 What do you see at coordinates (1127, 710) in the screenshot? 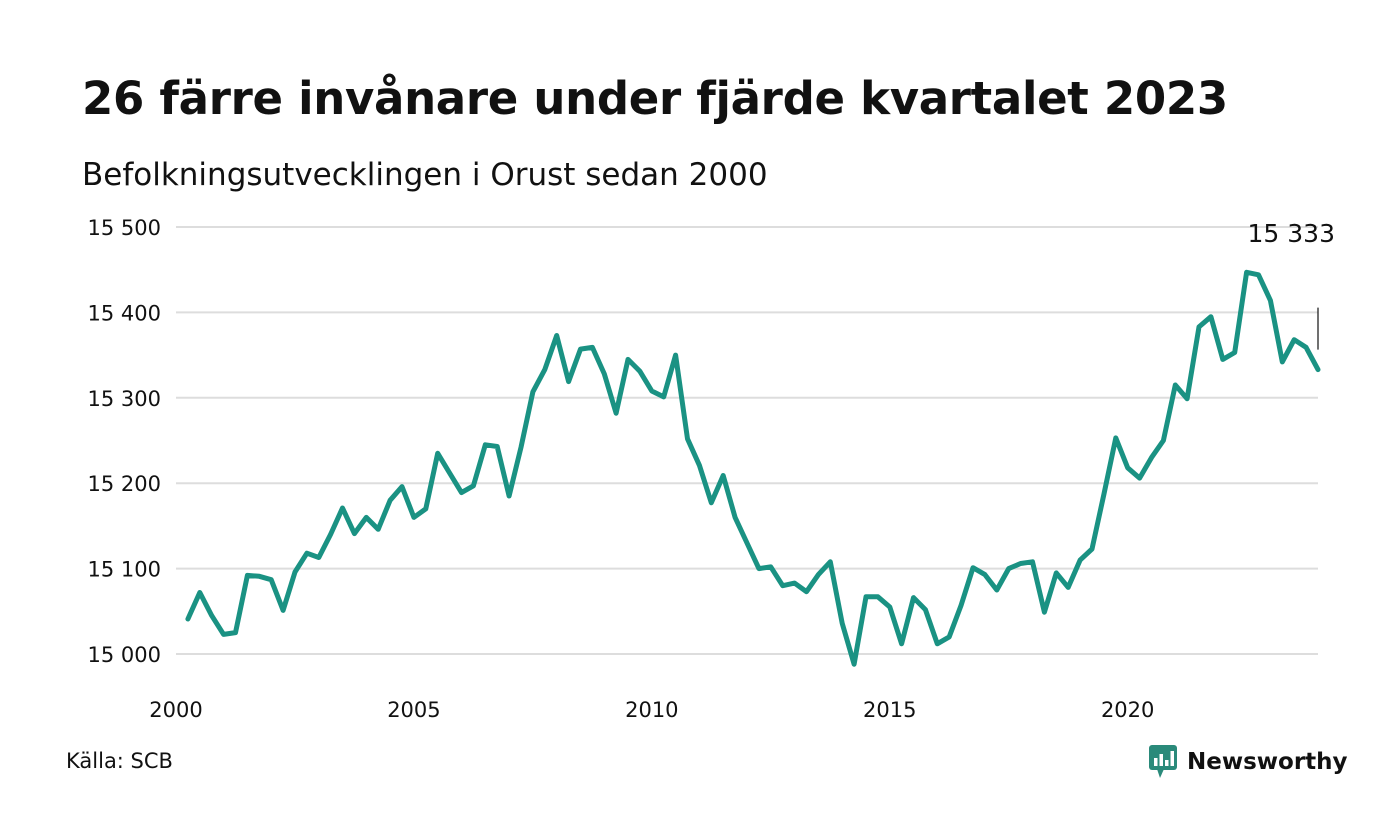
I see `x-tick-label: 2020` at bounding box center [1127, 710].